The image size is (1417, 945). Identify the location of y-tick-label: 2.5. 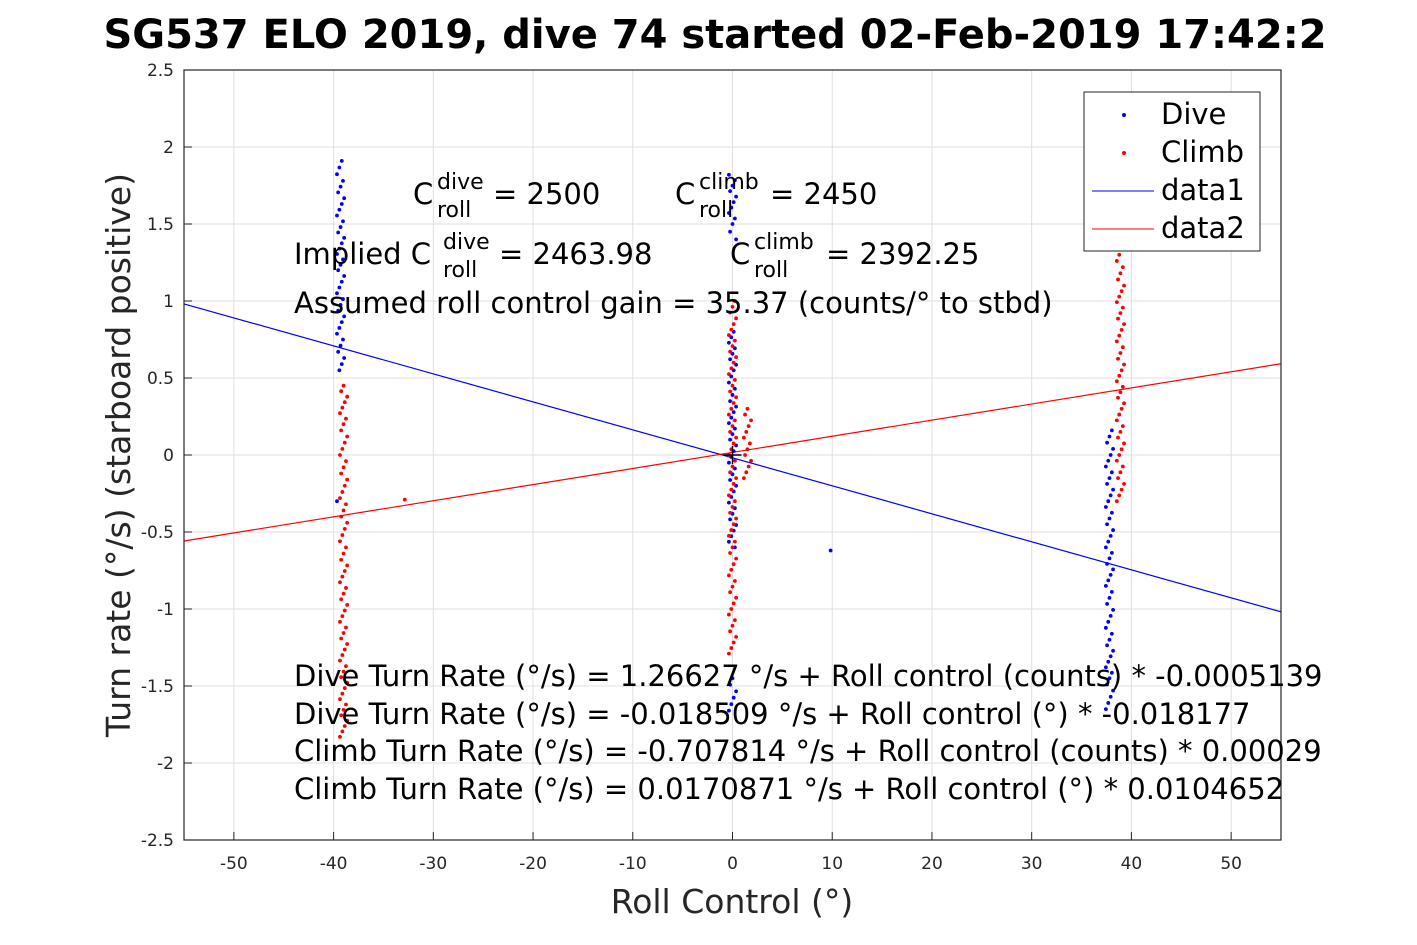
(160, 71).